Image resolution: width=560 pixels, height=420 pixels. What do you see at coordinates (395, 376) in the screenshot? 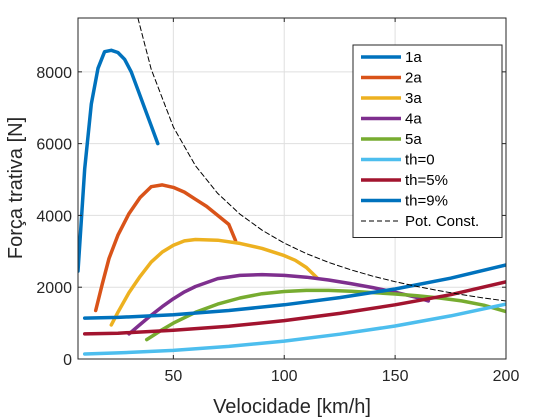
I see `x-tick-label: 150` at bounding box center [395, 376].